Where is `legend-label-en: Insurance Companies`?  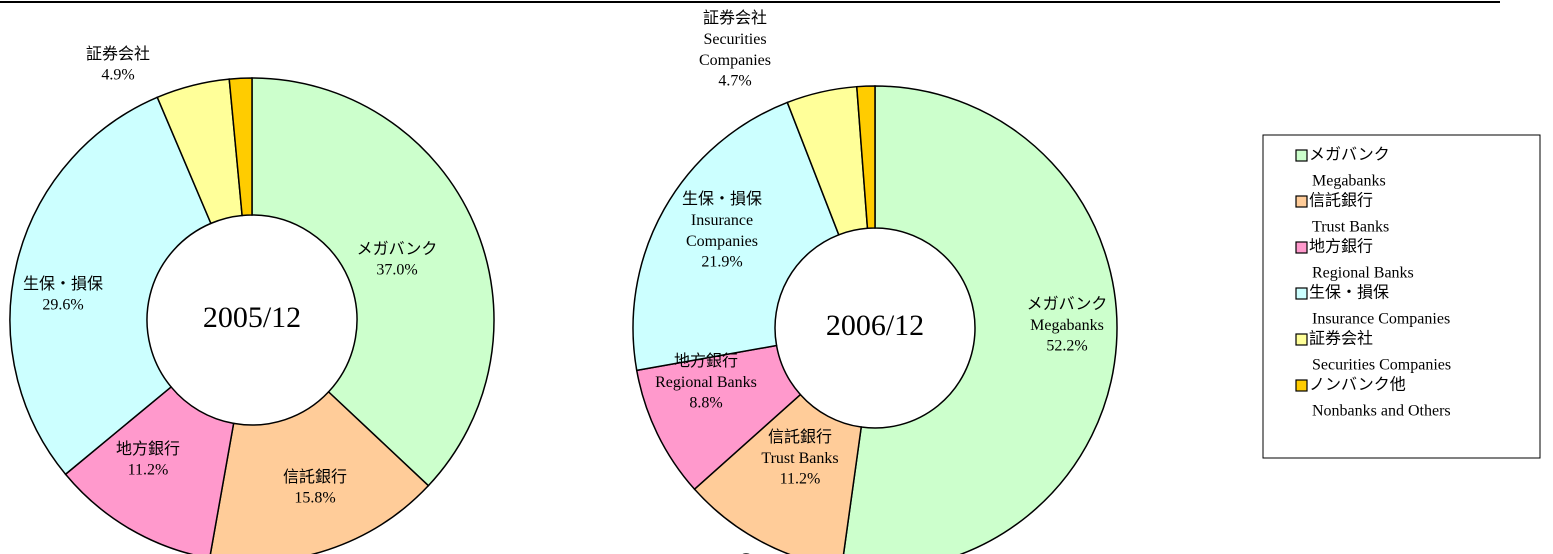 legend-label-en: Insurance Companies is located at coordinates (1381, 319).